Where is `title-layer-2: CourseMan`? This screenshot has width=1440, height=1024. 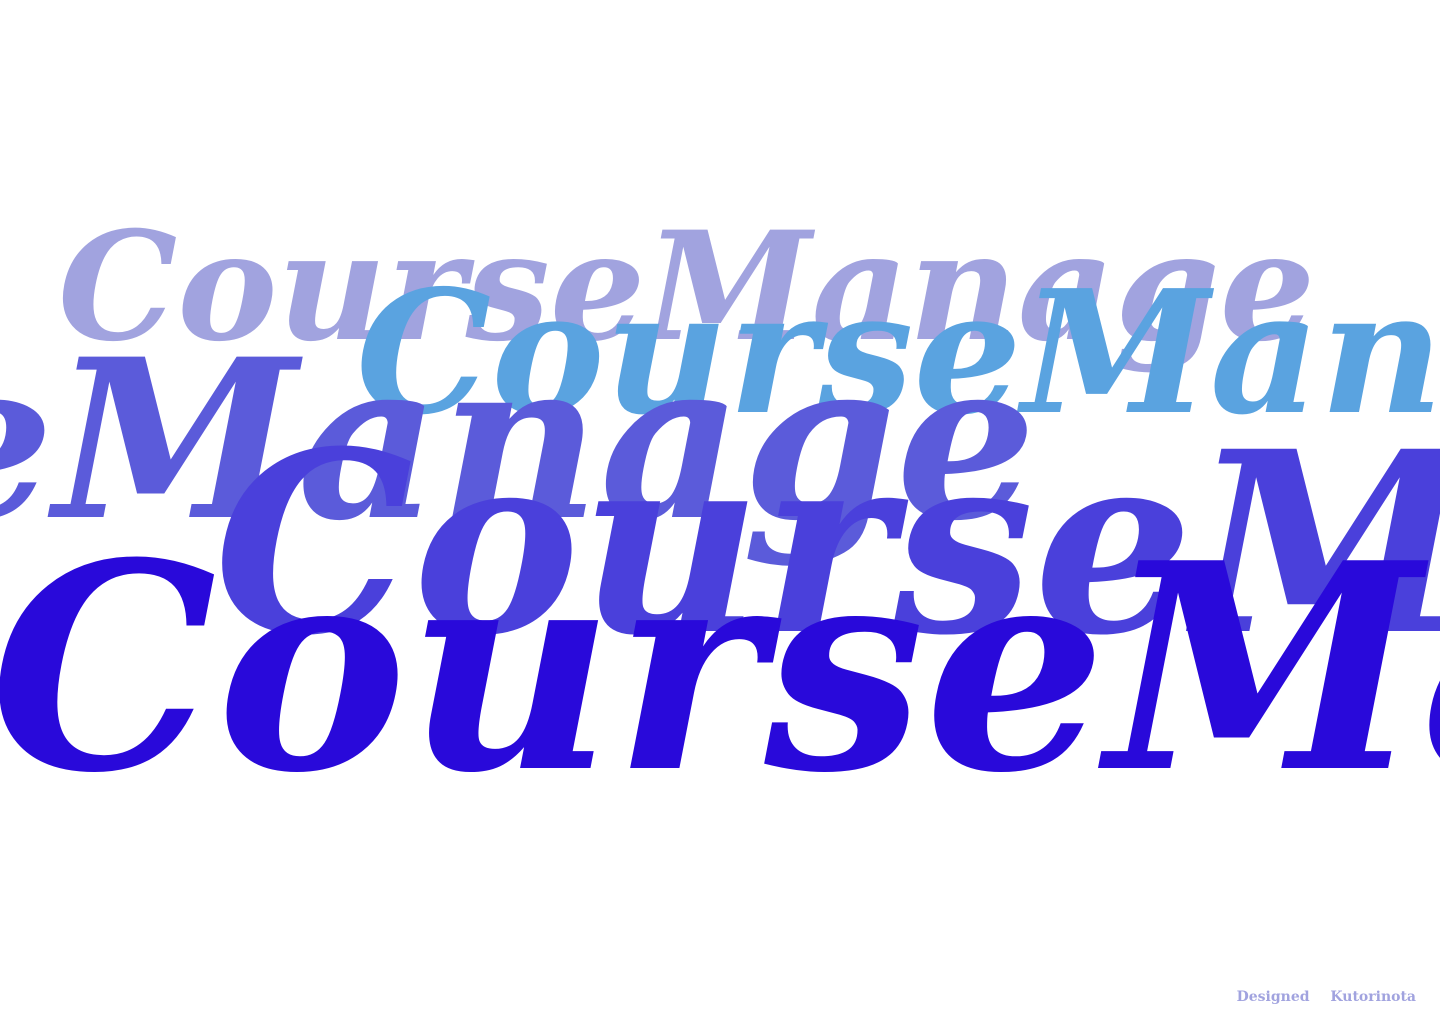
title-layer-2: CourseMan is located at coordinates (898, 353).